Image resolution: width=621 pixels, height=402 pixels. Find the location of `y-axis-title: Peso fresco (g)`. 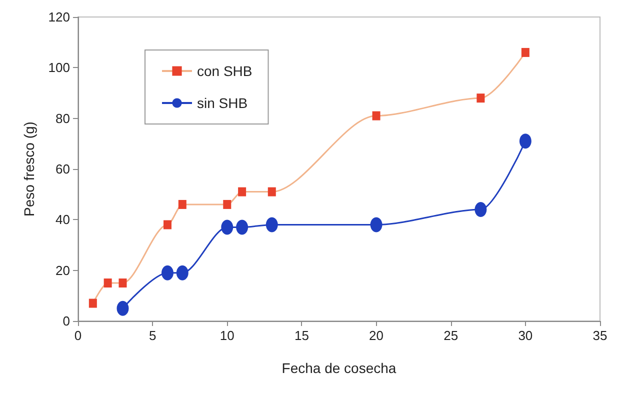

y-axis-title: Peso fresco (g) is located at coordinates (29, 169).